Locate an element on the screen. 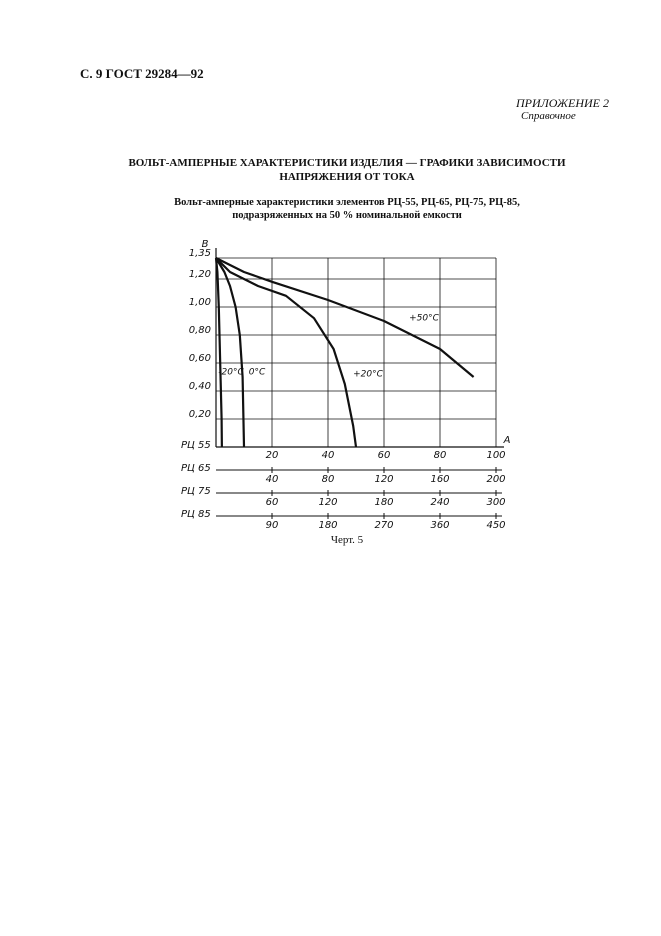 The width and height of the screenshot is (661, 936). scale-name: РЦ 85 is located at coordinates (196, 514).